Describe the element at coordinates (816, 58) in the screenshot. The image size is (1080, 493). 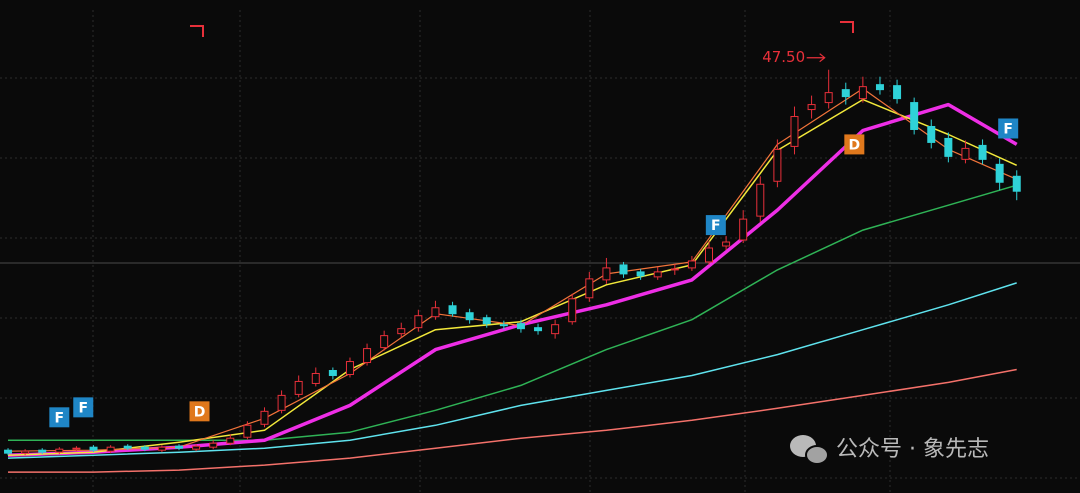
I see `peak-arrow` at that location.